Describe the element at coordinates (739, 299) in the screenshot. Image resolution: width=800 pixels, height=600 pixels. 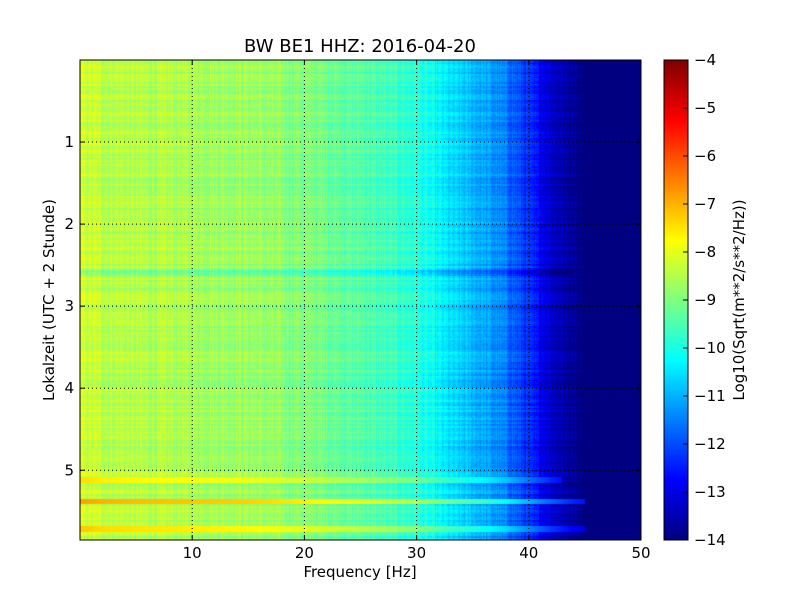
I see `colorbar-label: Log10(Sqrt(m**2/s**2/Hz))` at that location.